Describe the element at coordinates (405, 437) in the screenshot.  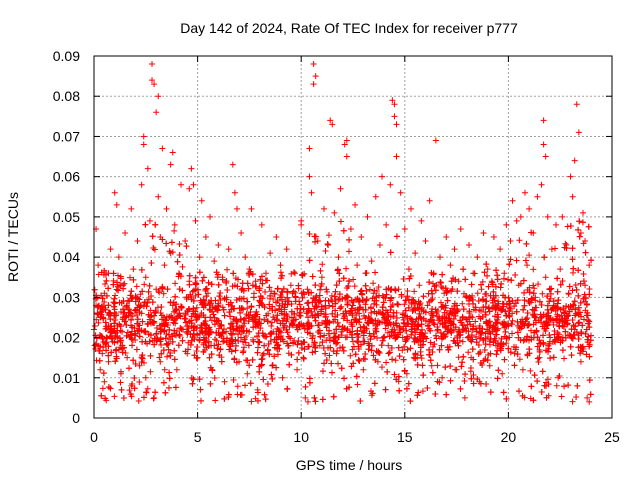
I see `x-tick-label: 15` at that location.